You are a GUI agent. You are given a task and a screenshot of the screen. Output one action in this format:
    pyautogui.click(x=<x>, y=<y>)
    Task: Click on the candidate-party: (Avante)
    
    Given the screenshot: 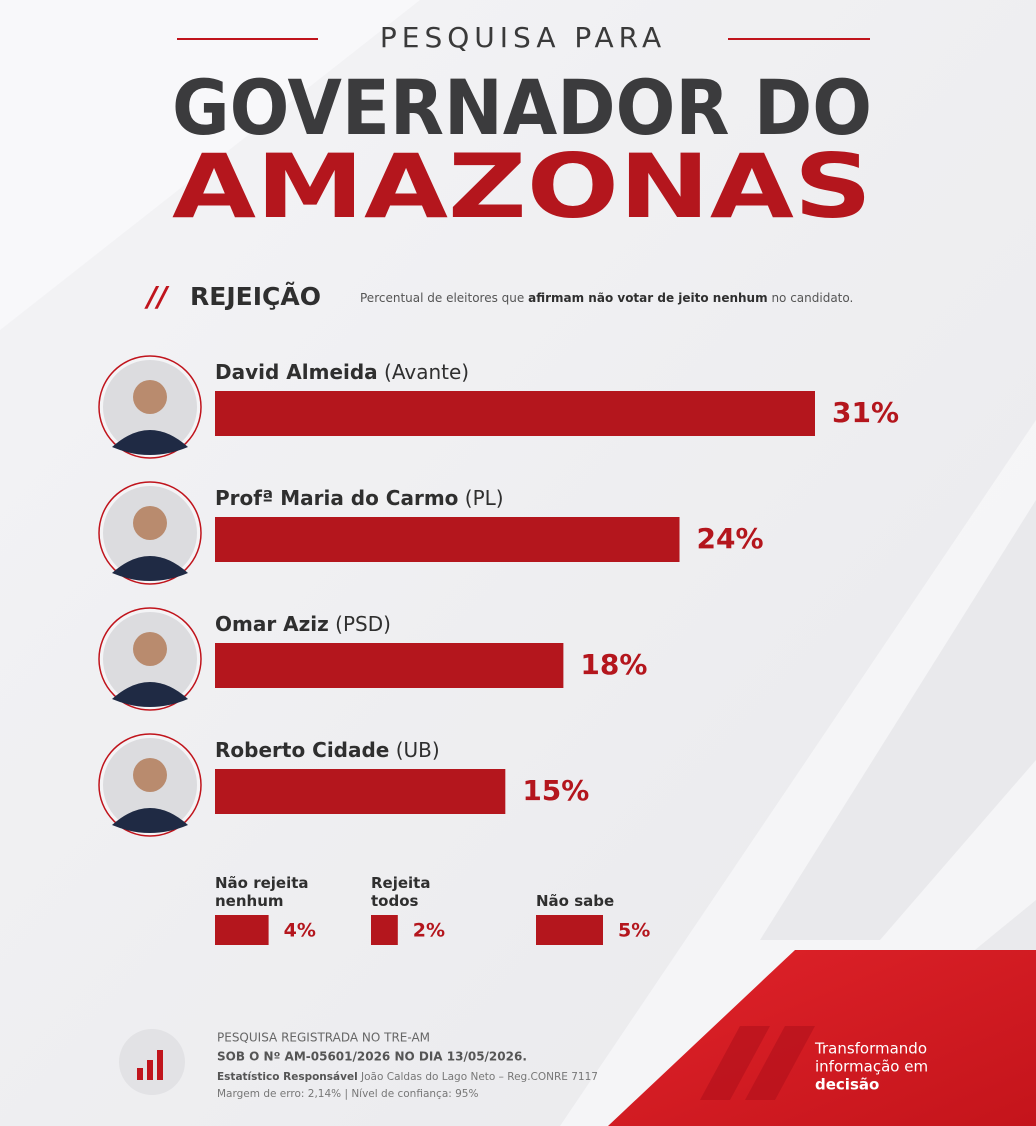 What is the action you would take?
    pyautogui.click(x=426, y=372)
    